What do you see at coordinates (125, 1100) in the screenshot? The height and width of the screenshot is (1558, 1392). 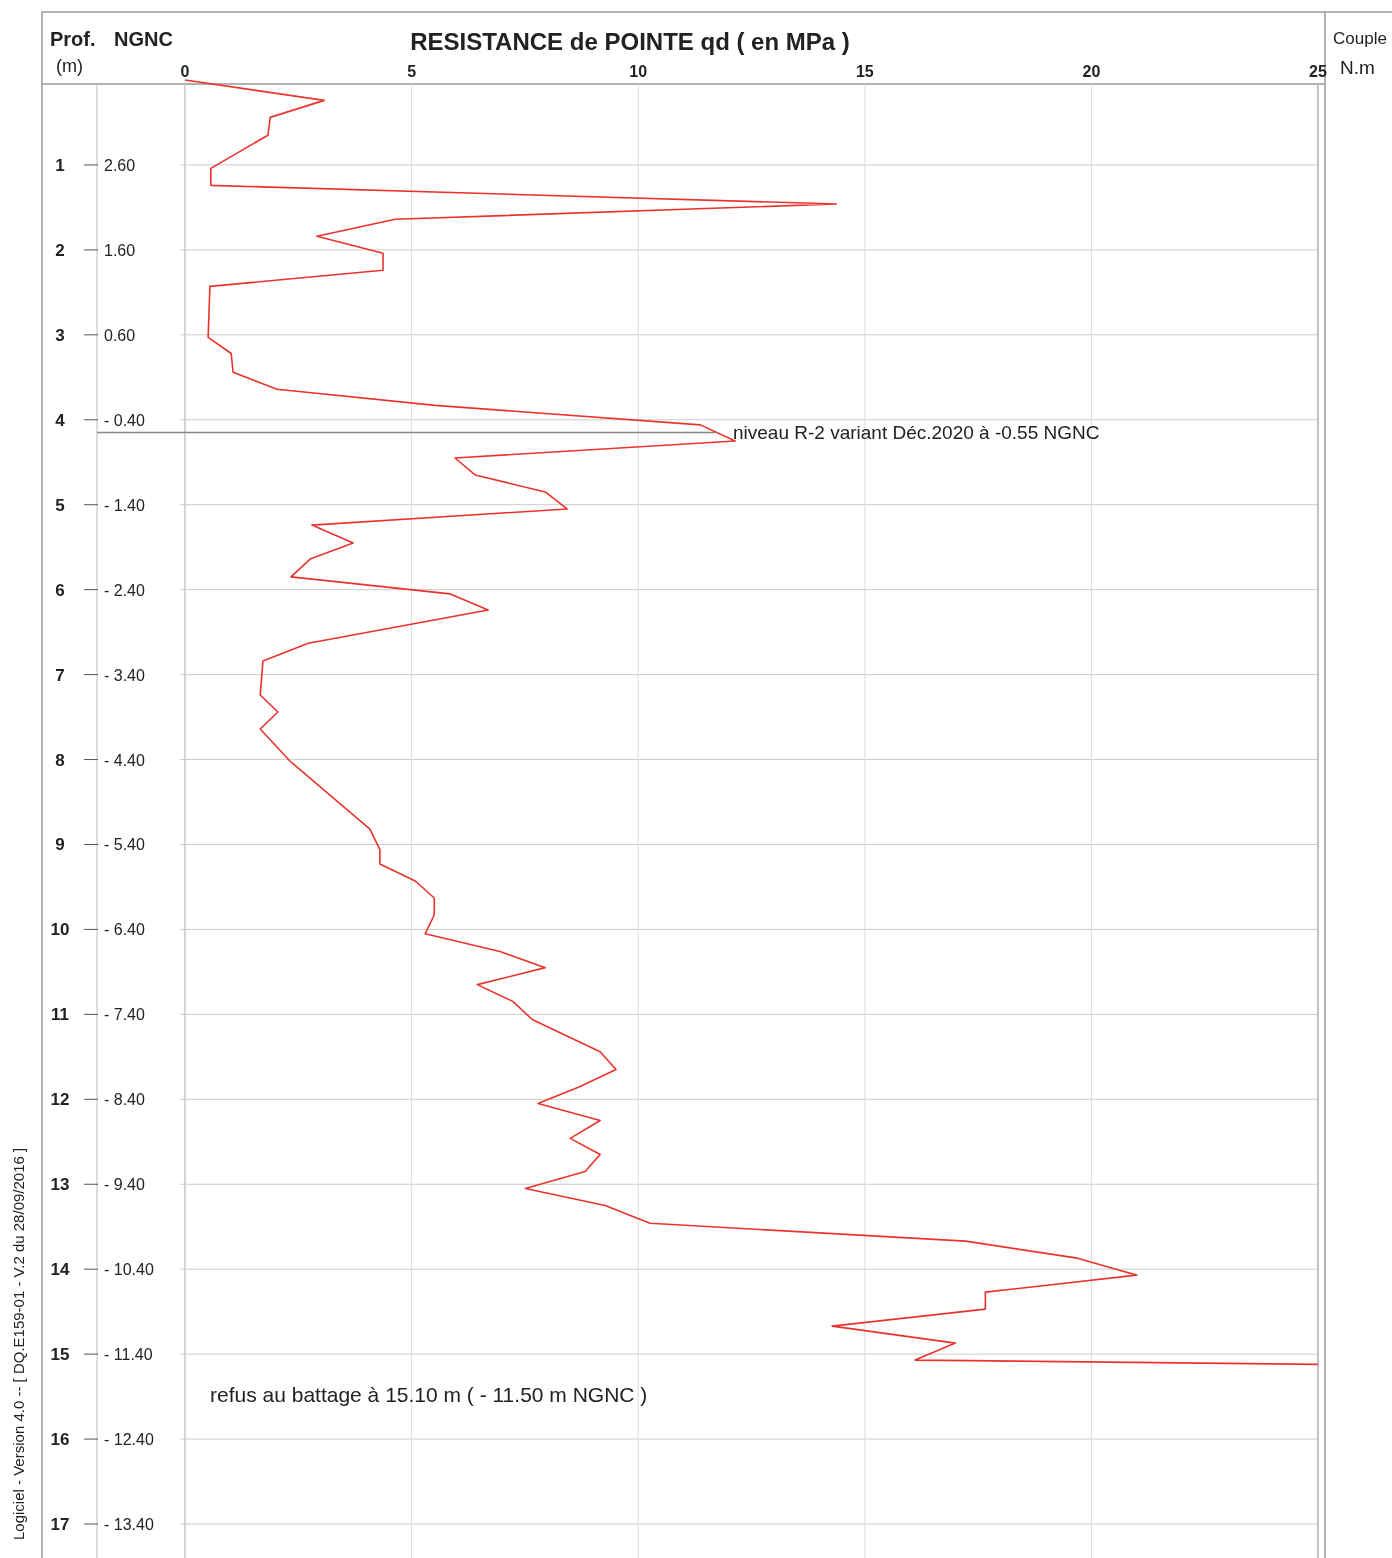 I see `y2-tick-label: - 8.40` at bounding box center [125, 1100].